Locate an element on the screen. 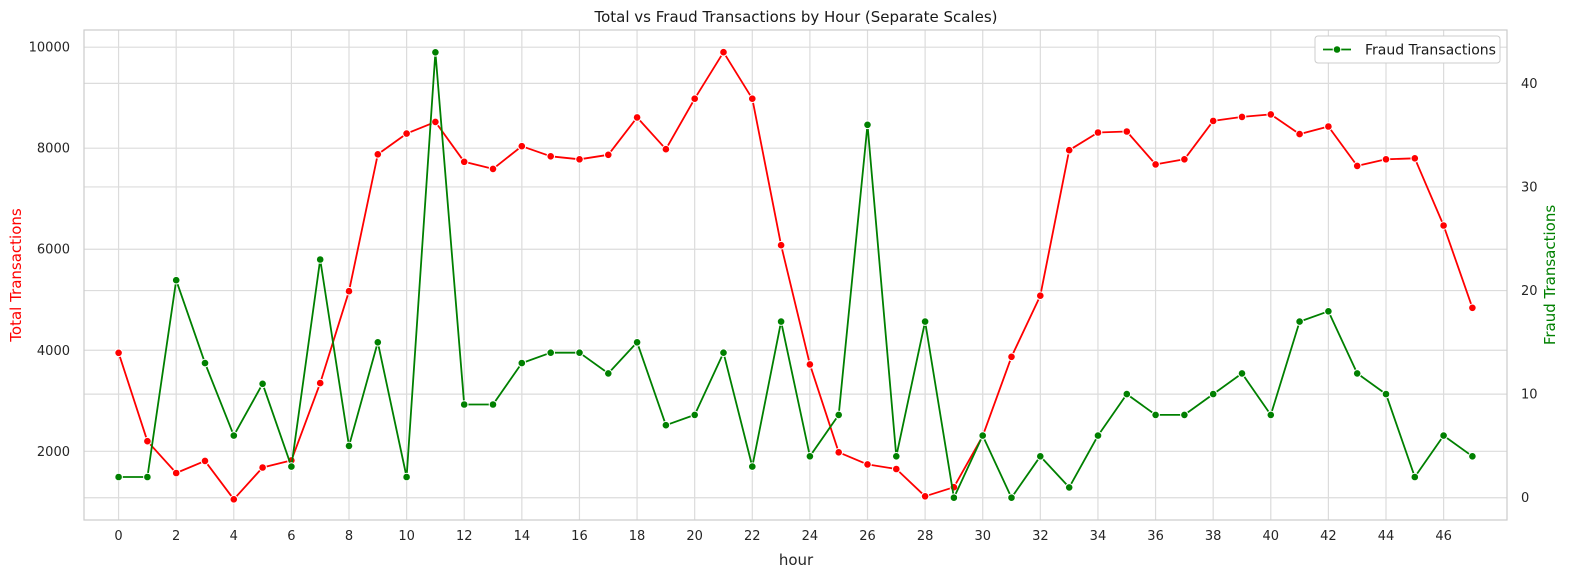  y-right-tick-labels: 0 10 20 30 40 is located at coordinates (1529, 291).